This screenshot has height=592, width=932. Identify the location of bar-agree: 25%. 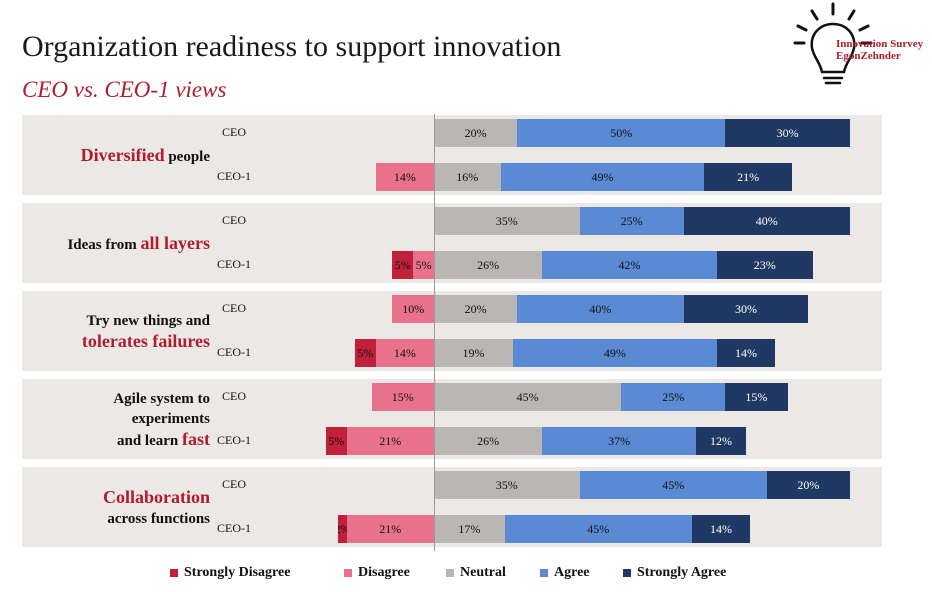
(631, 221).